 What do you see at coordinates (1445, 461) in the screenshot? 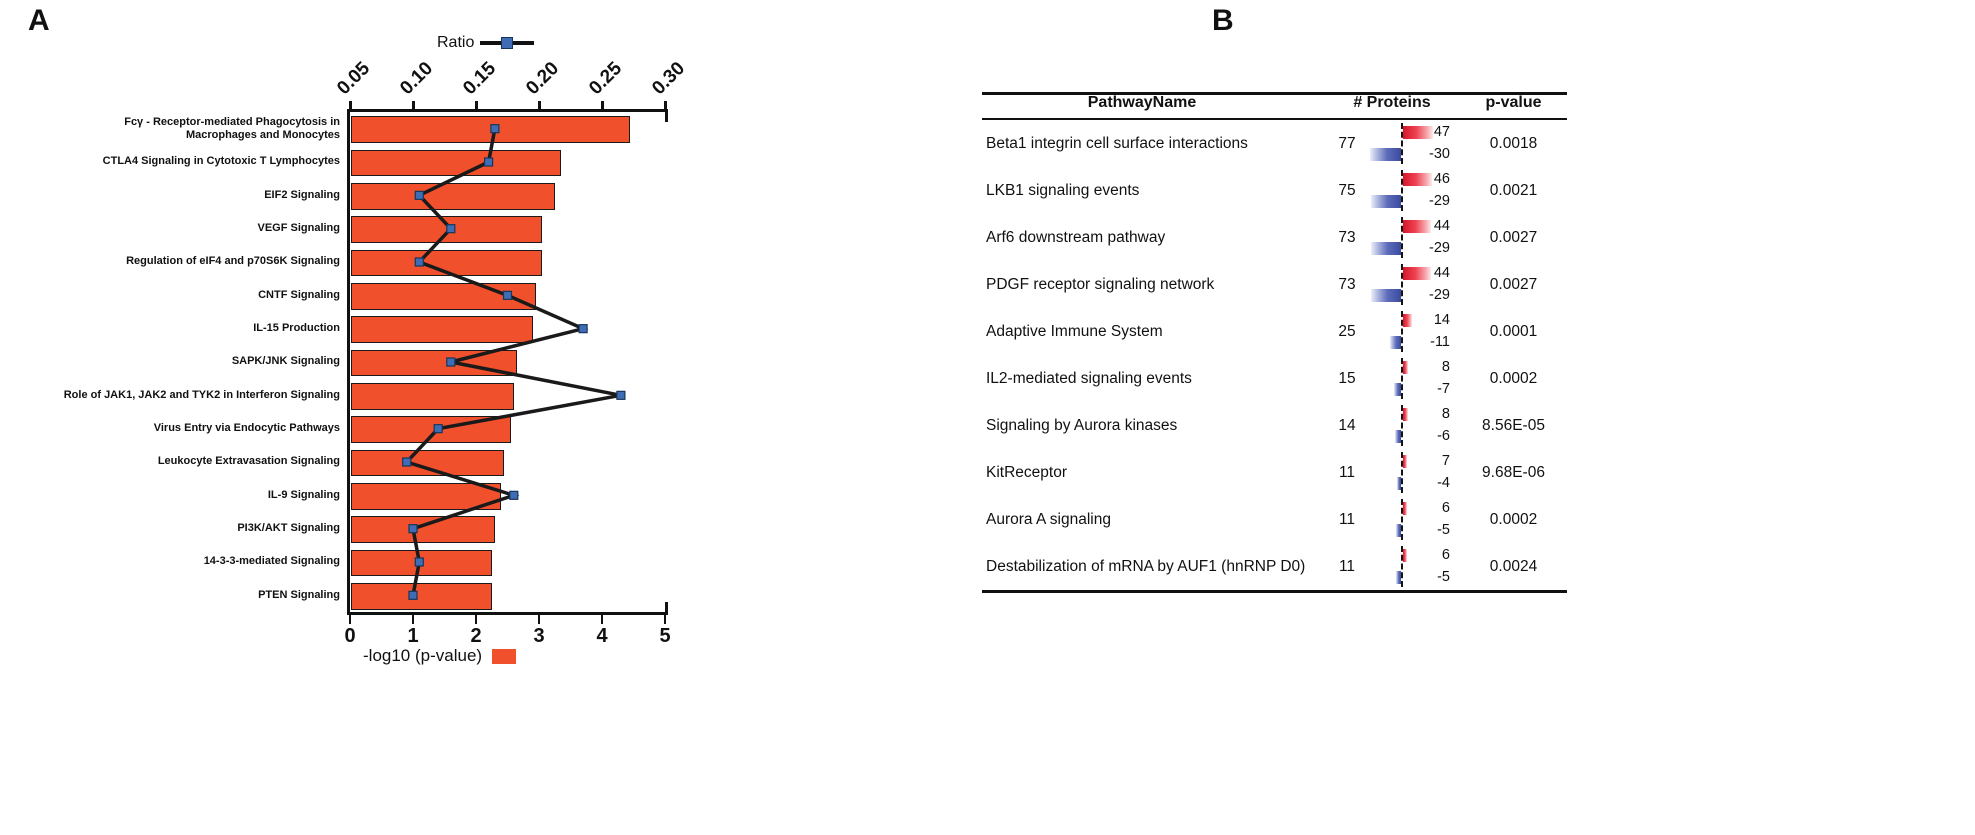
I see `upregulated-count: 7` at bounding box center [1445, 461].